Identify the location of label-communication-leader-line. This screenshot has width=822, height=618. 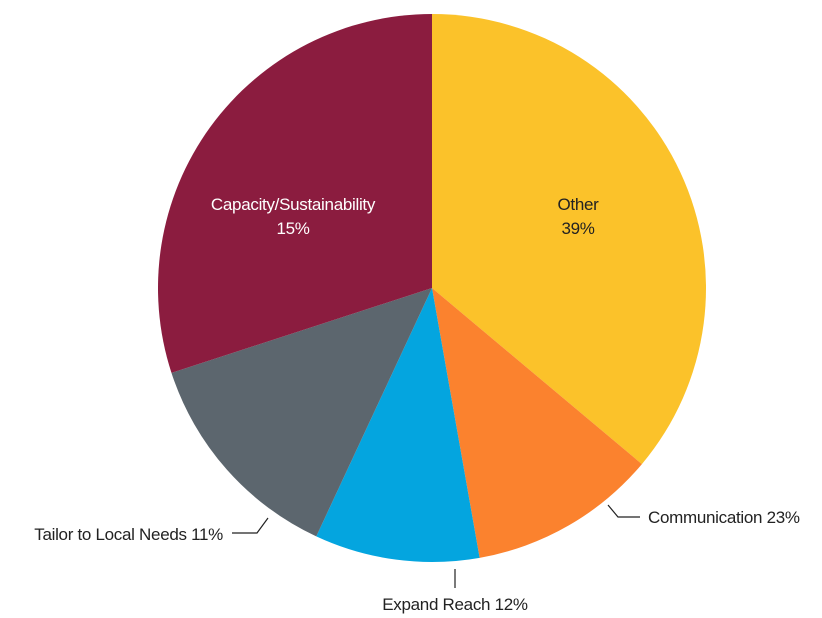
(623, 511).